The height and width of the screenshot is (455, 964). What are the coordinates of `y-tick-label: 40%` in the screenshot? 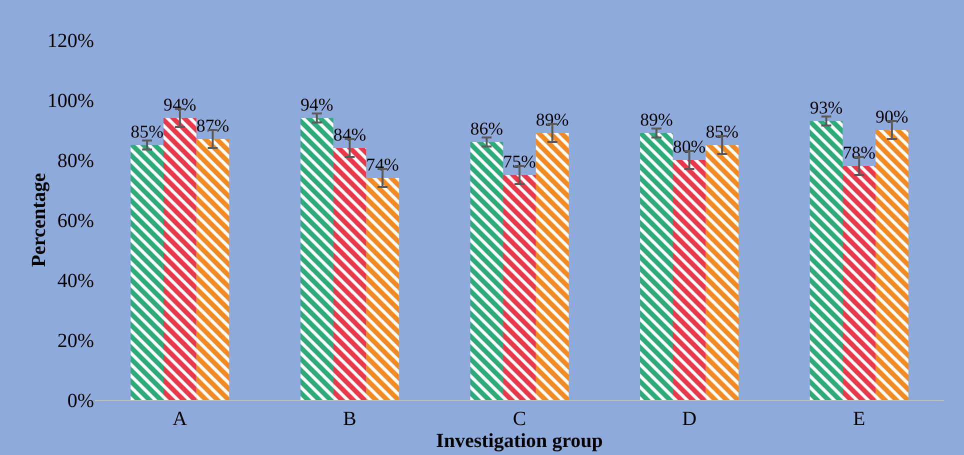 It's located at (75, 281).